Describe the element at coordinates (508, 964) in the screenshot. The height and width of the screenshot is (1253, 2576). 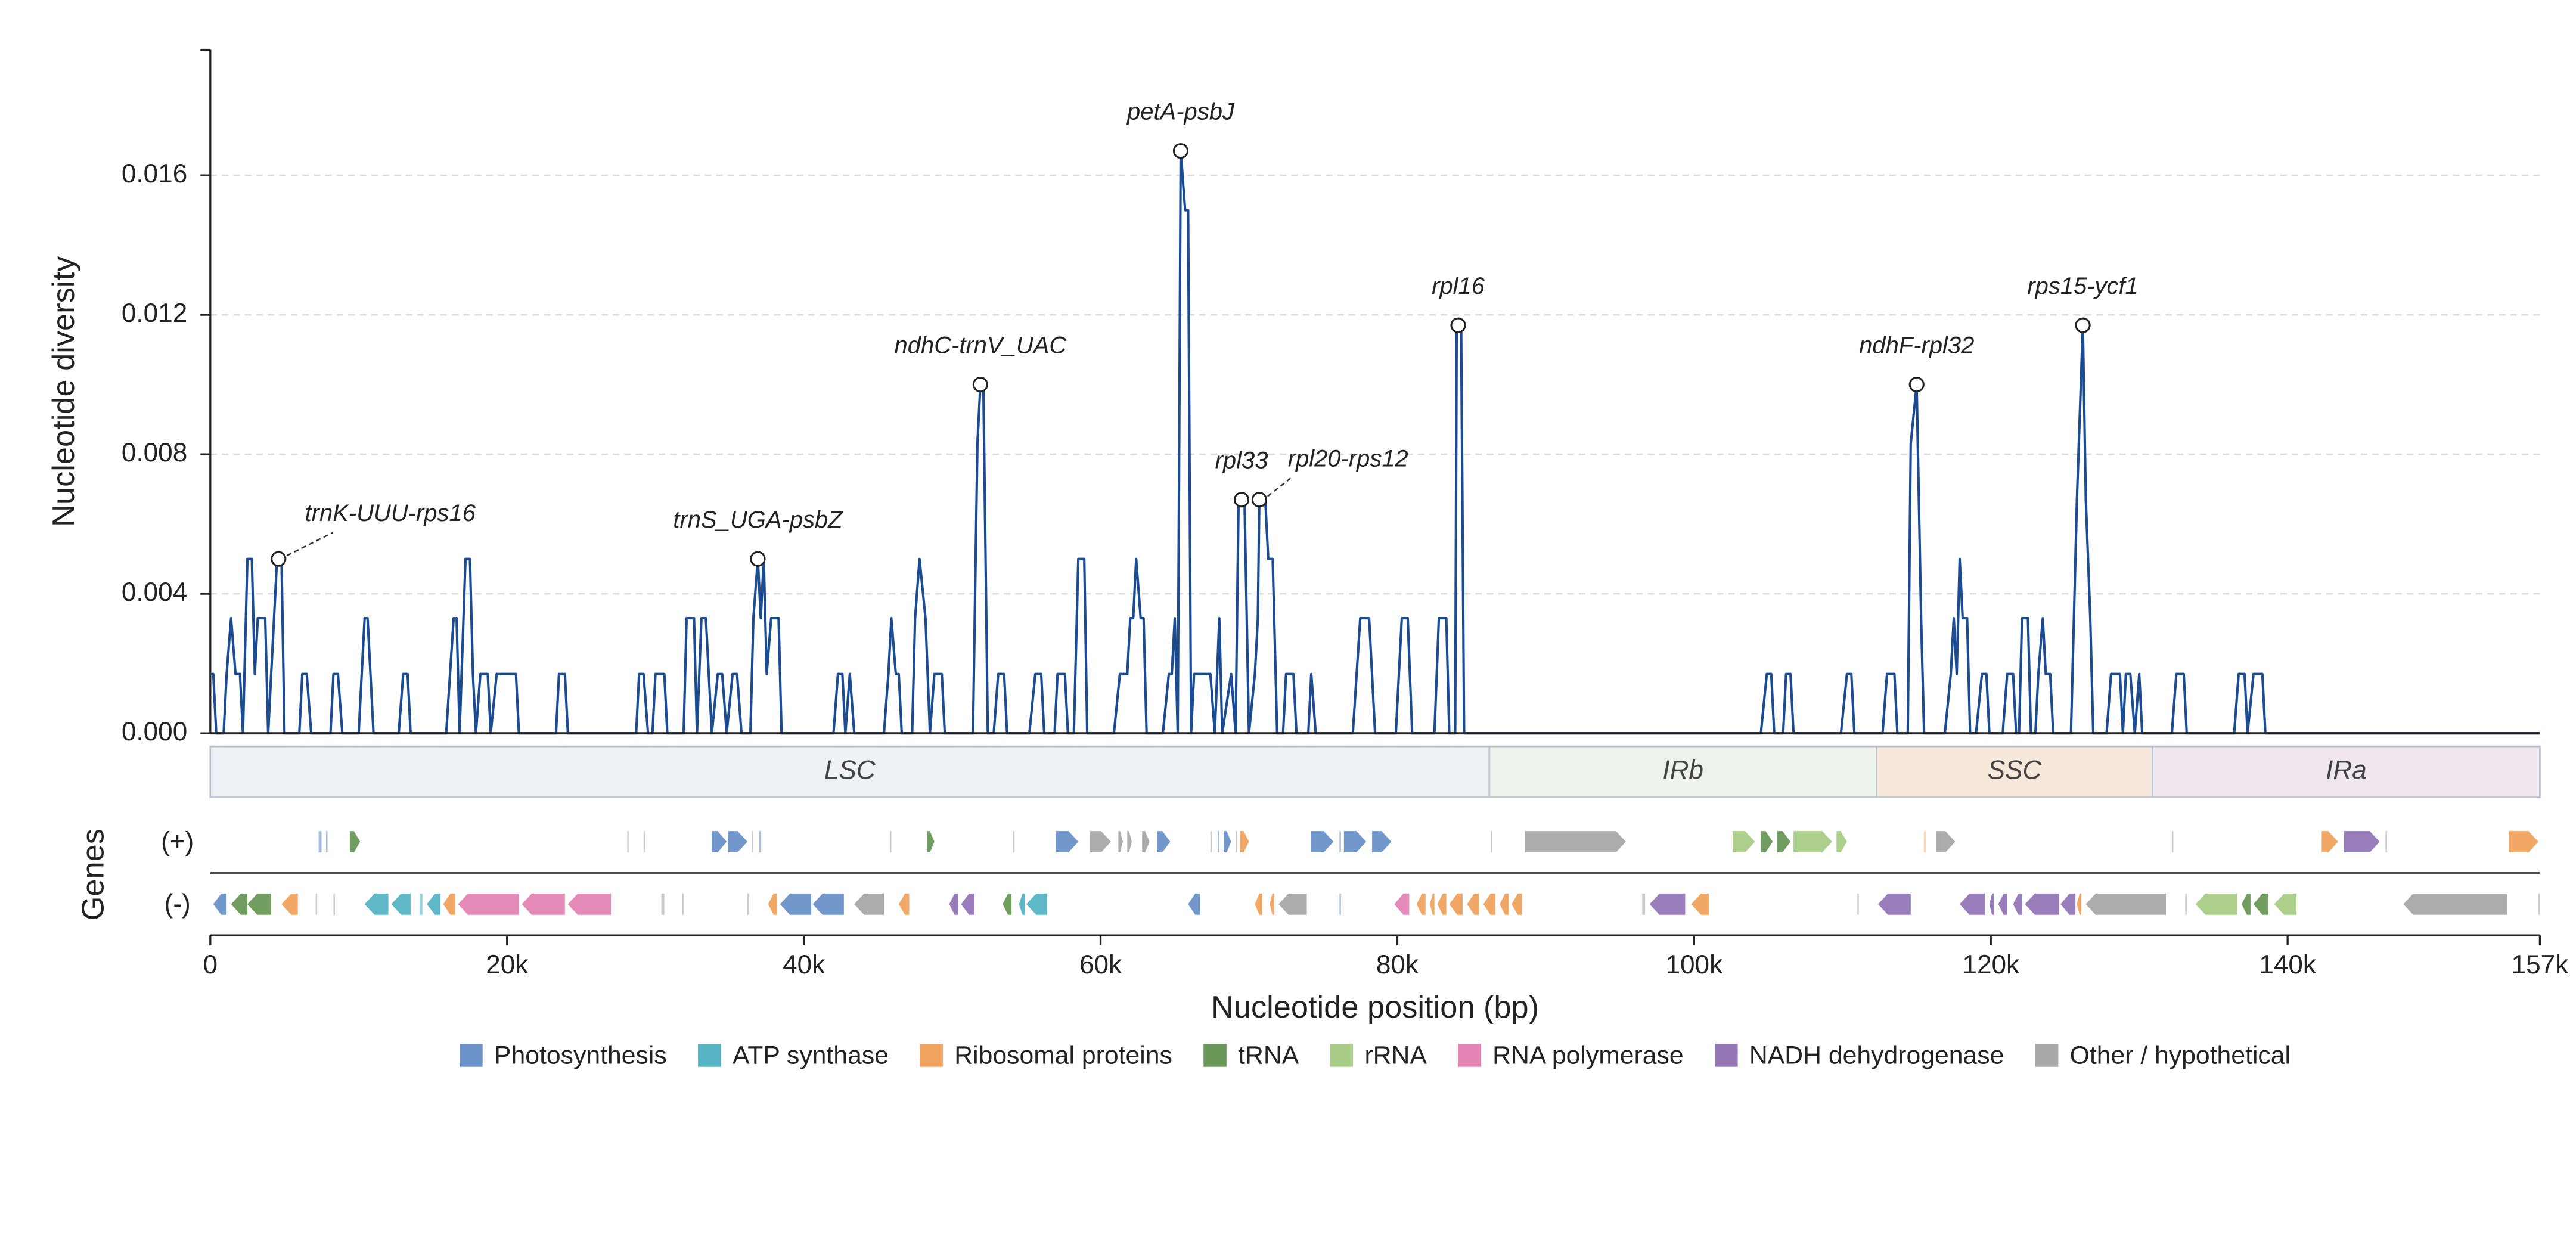
I see `x-tick-label: 20k` at that location.